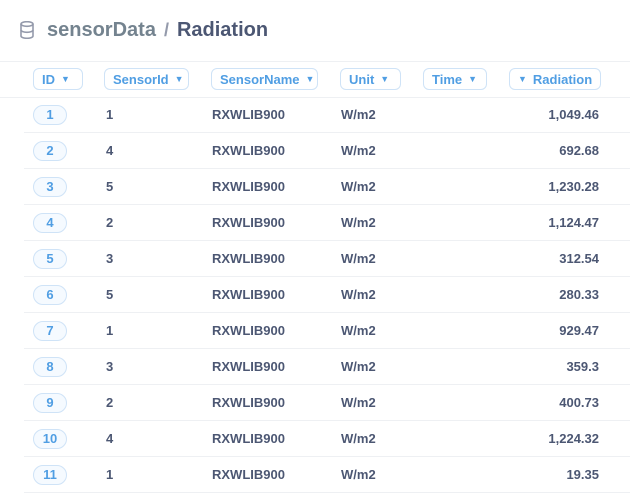  I want to click on column-header-label: Unit, so click(362, 79).